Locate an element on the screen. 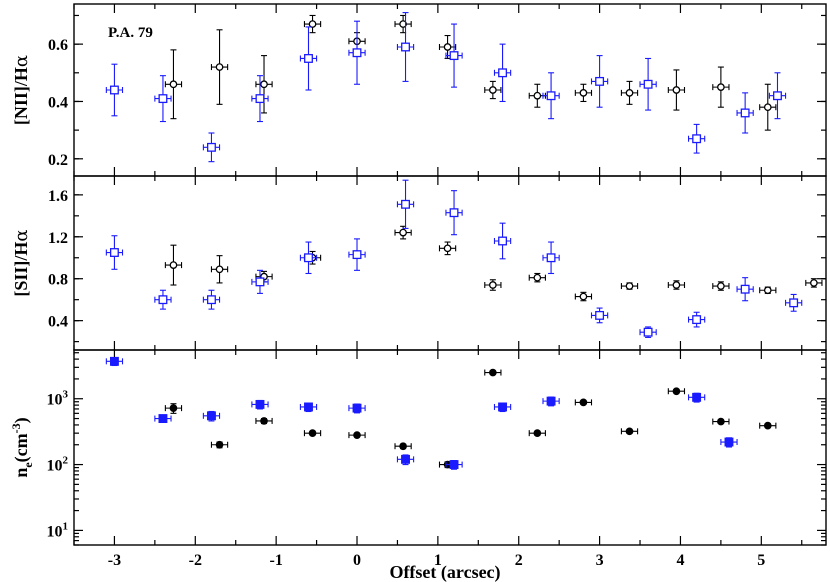  x-tick-label: -2 is located at coordinates (195, 560).